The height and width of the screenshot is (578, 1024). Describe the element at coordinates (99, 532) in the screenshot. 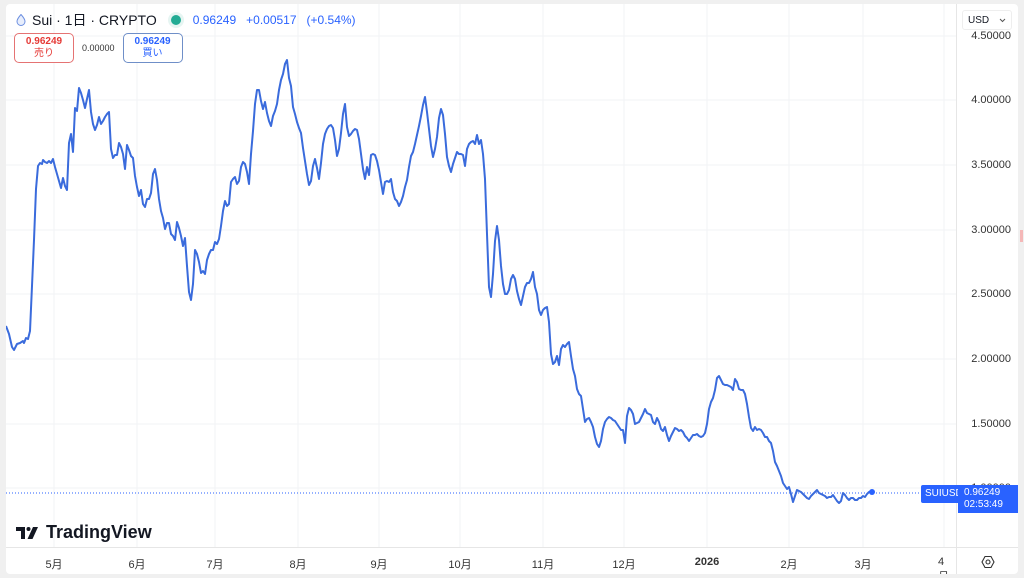

I see `logo-text: TradingView` at that location.